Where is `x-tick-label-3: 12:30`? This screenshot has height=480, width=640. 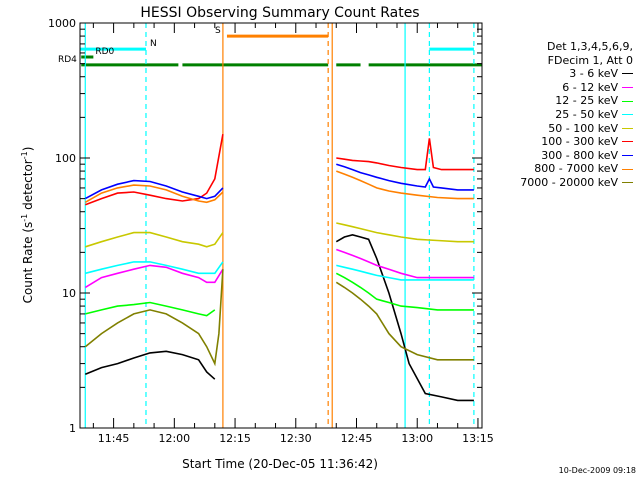 x-tick-label-3: 12:30 is located at coordinates (296, 438).